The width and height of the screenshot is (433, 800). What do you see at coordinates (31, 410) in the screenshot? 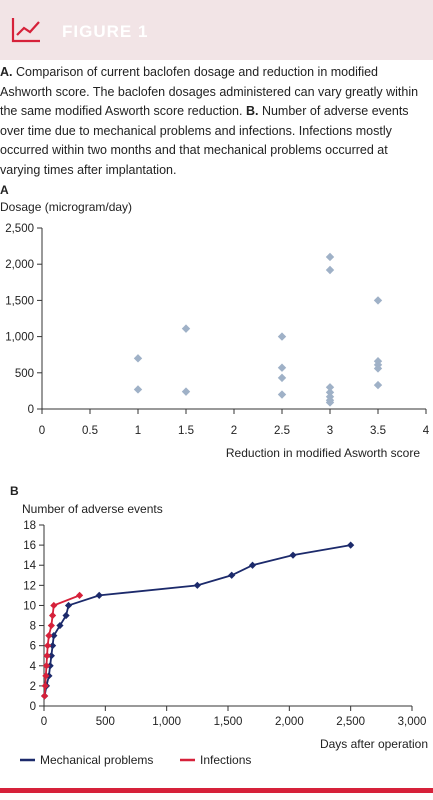
I see `chart-a-y-tick-label: 0` at bounding box center [31, 410].